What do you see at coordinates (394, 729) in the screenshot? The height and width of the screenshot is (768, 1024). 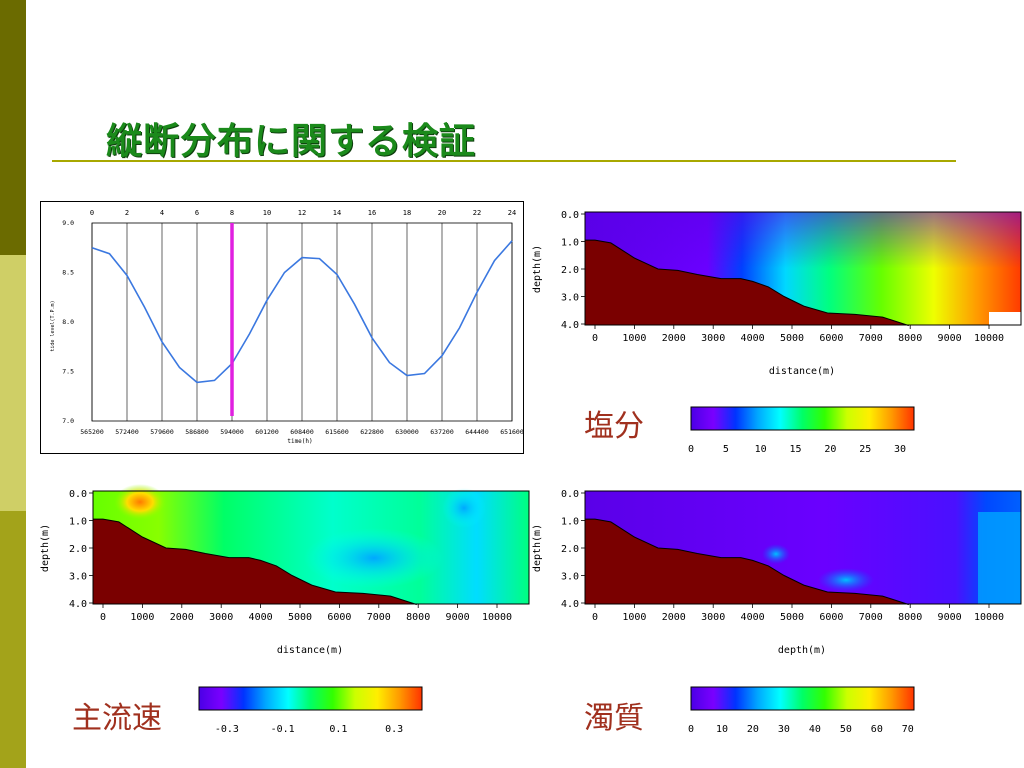 I see `colorbar-tick-label: 0.3` at bounding box center [394, 729].